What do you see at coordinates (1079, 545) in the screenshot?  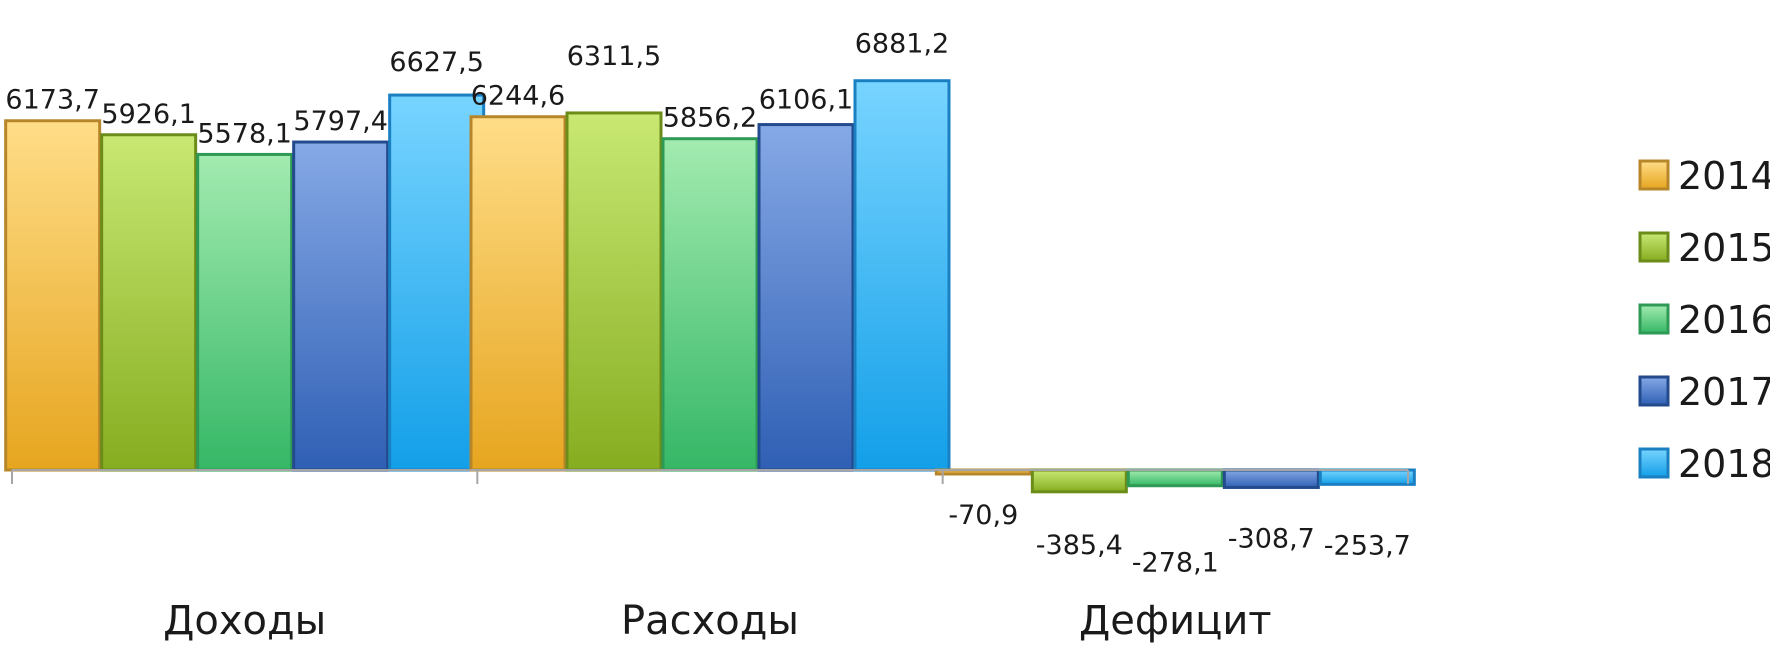 I see `value-label-2015-2: -385,4` at bounding box center [1079, 545].